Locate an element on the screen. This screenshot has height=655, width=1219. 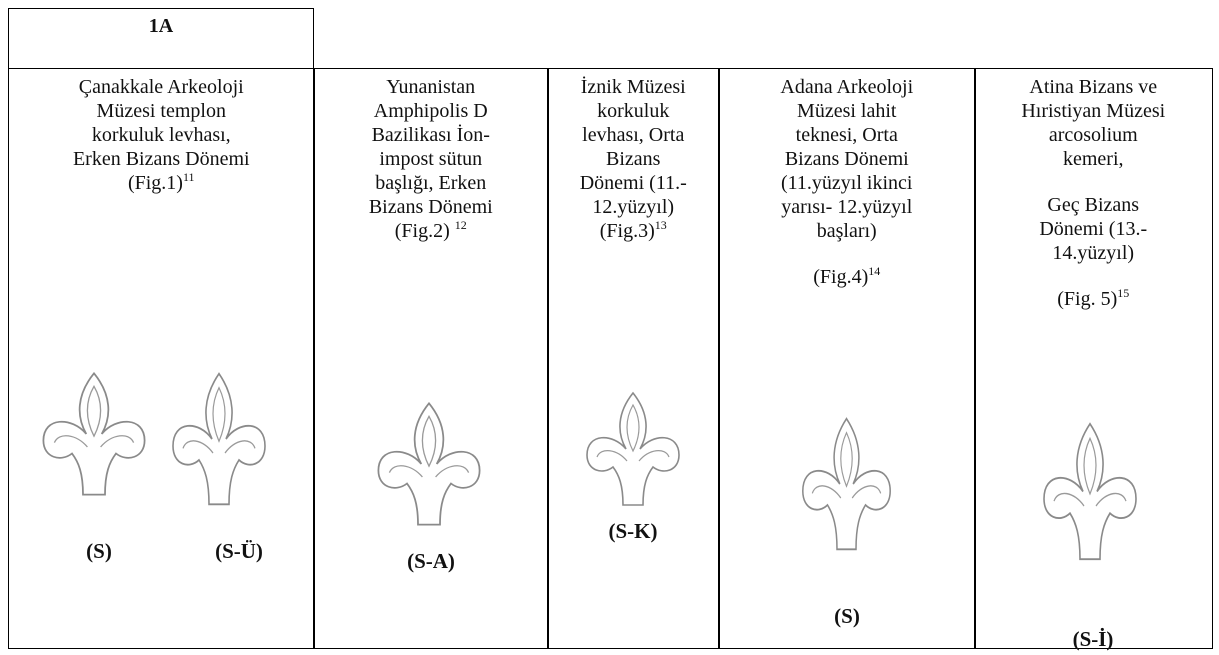
text-line: (Fig.1)11 is located at coordinates (161, 183).